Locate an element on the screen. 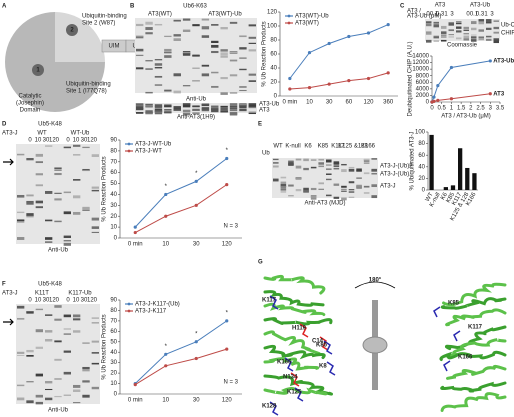 The image size is (514, 417). label: 0.1 is located at coordinates (434, 15).